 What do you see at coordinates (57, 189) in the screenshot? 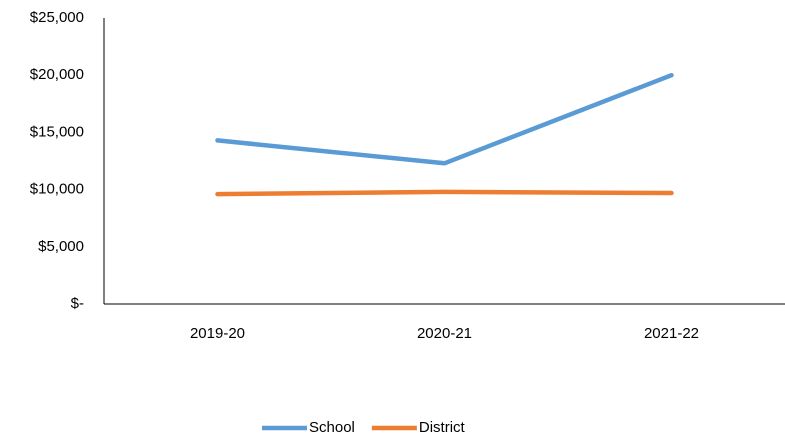
I see `y-tick-label: $10,000` at bounding box center [57, 189].